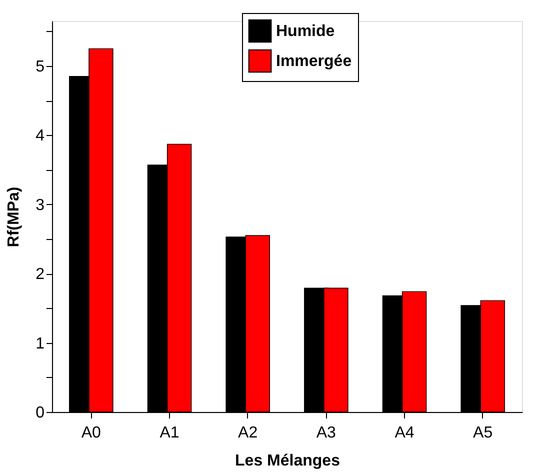 The width and height of the screenshot is (557, 472). Describe the element at coordinates (404, 433) in the screenshot. I see `x-tick-label: A4` at that location.